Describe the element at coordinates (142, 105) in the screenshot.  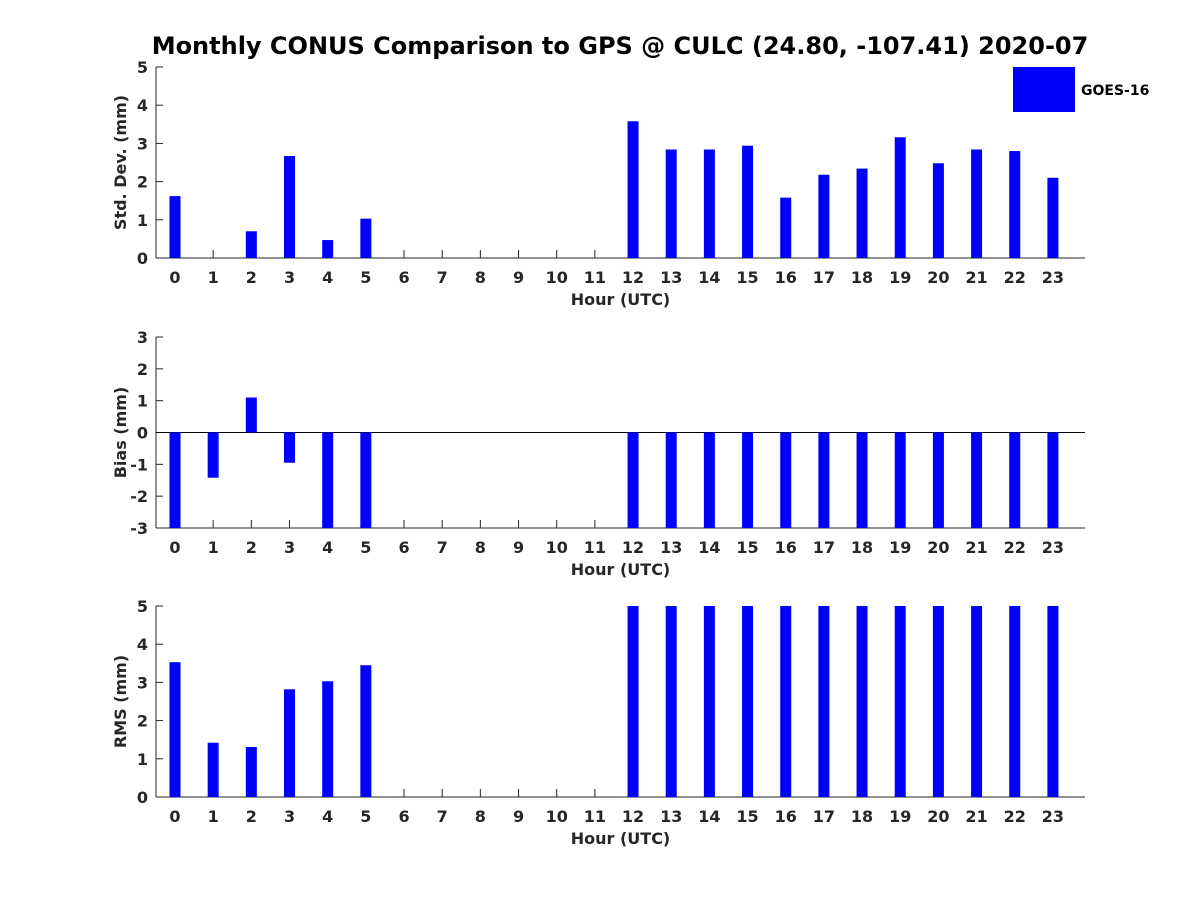
I see `std-dev-y-tick-label: 4` at that location.